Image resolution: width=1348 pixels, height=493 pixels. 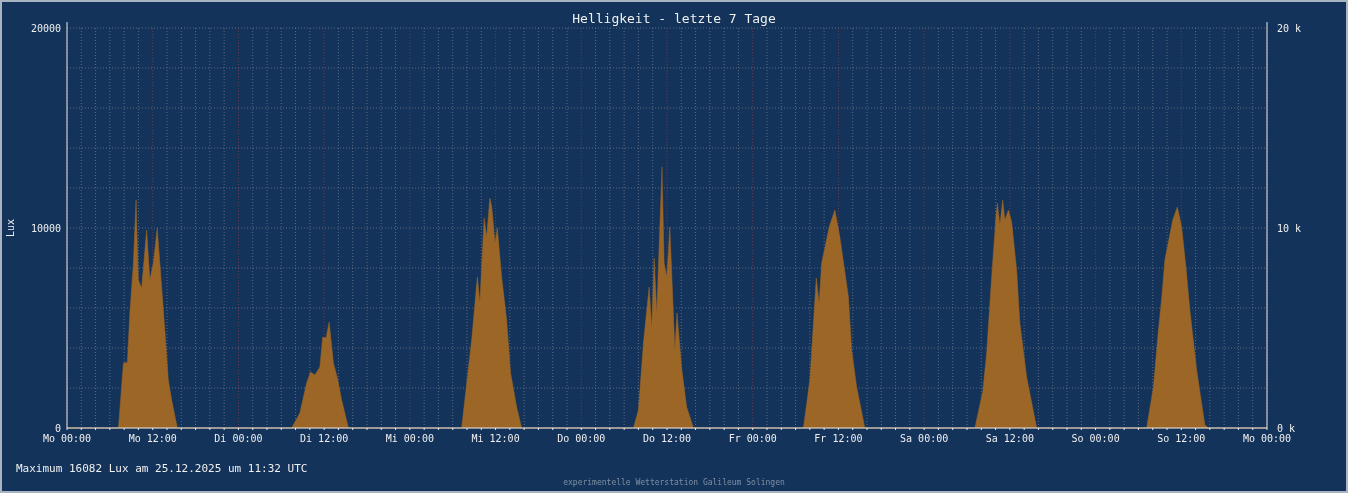 I want to click on y2-tick-label: 20 k, so click(x=1289, y=28).